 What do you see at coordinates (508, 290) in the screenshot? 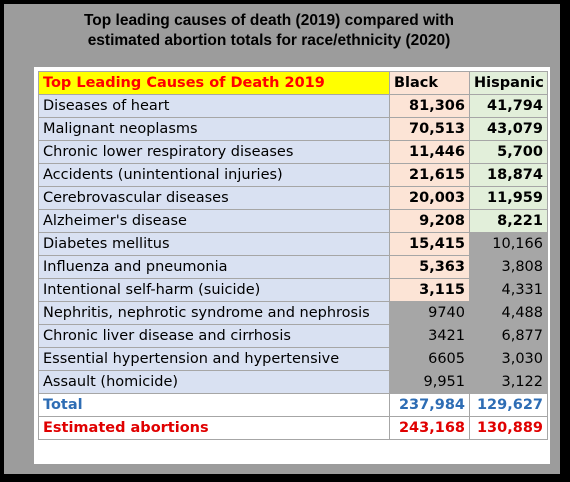
I see `hispanic-value: 4,331` at bounding box center [508, 290].